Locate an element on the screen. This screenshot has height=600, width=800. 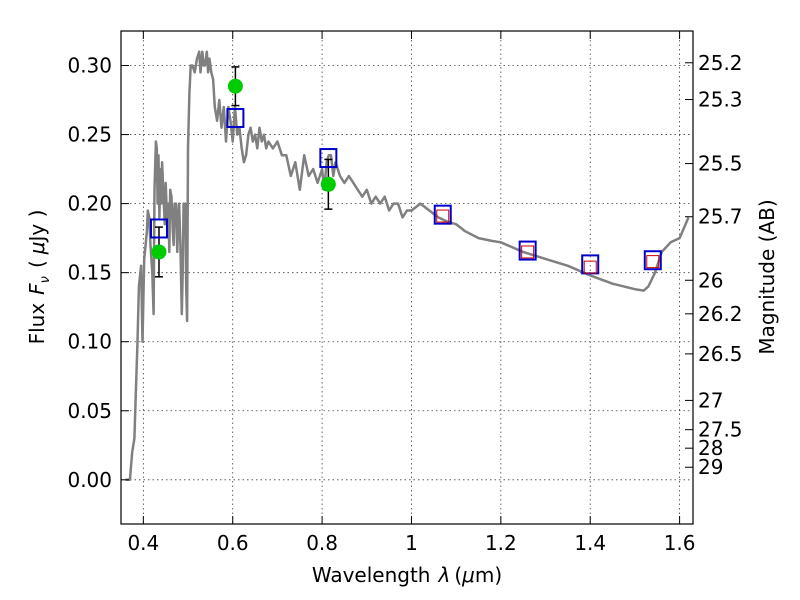
y2-tick-label: 27 is located at coordinates (710, 400).